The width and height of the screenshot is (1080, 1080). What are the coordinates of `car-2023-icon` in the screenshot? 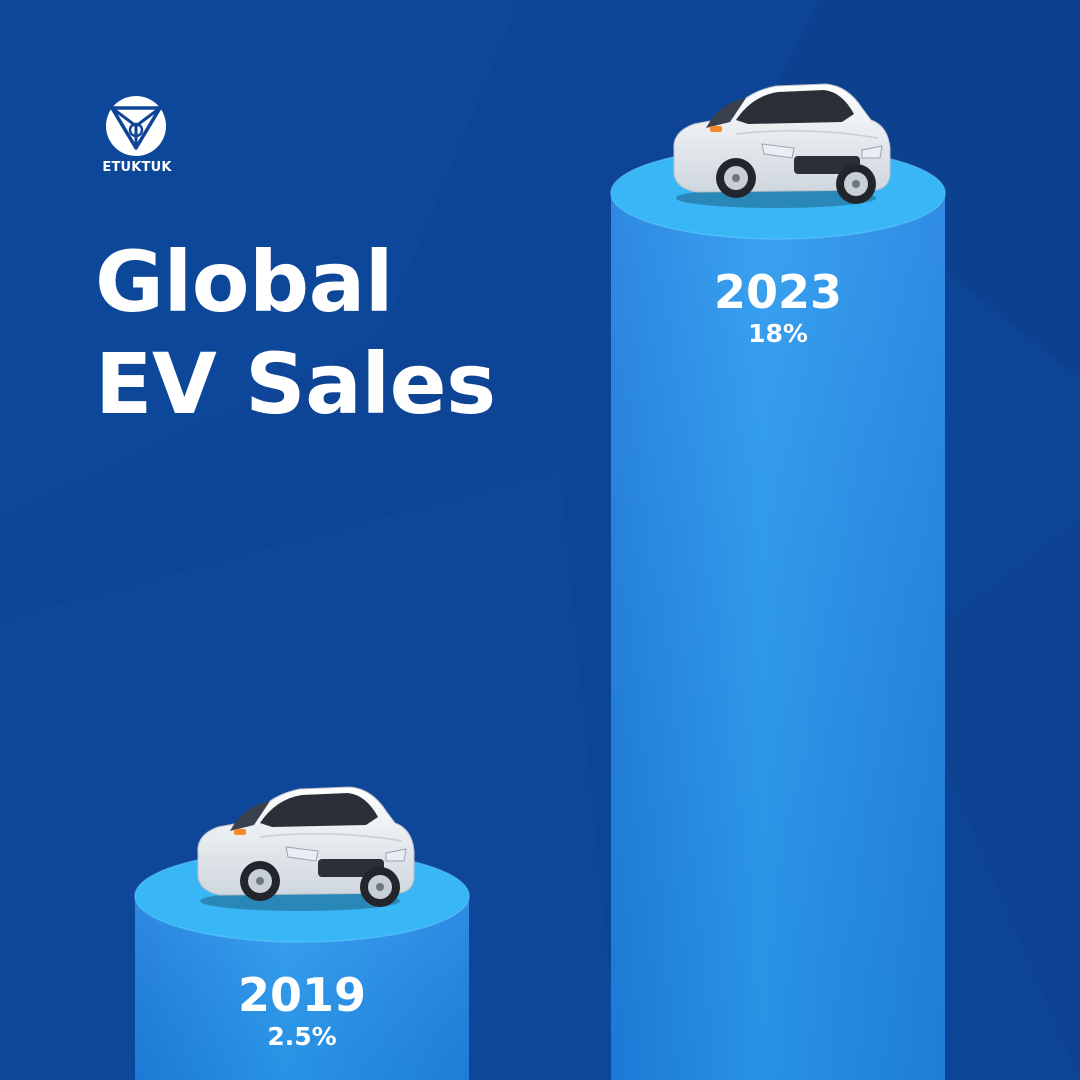 It's located at (782, 145).